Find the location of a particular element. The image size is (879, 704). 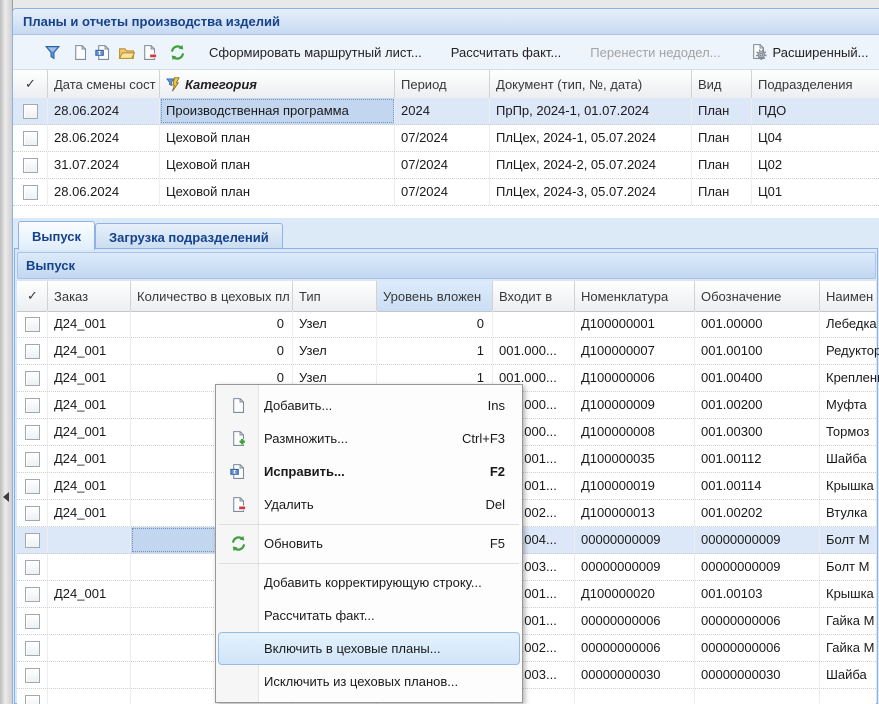

cell-level: 0 is located at coordinates (435, 324).